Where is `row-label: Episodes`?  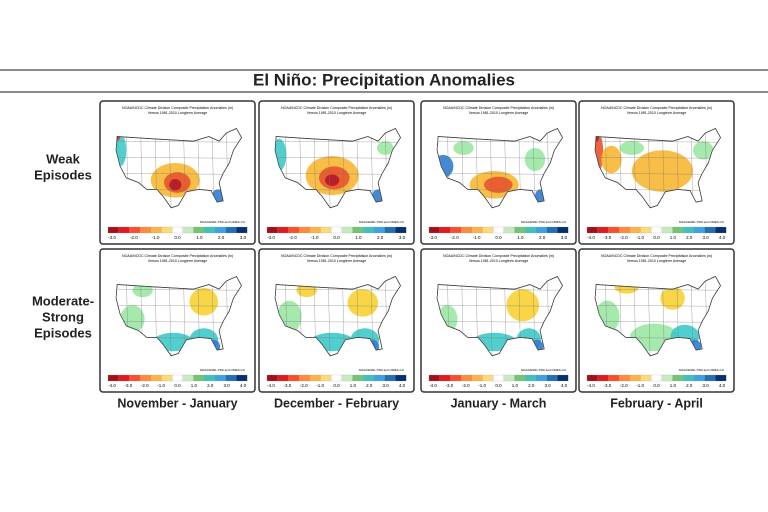
row-label: Episodes is located at coordinates (63, 174).